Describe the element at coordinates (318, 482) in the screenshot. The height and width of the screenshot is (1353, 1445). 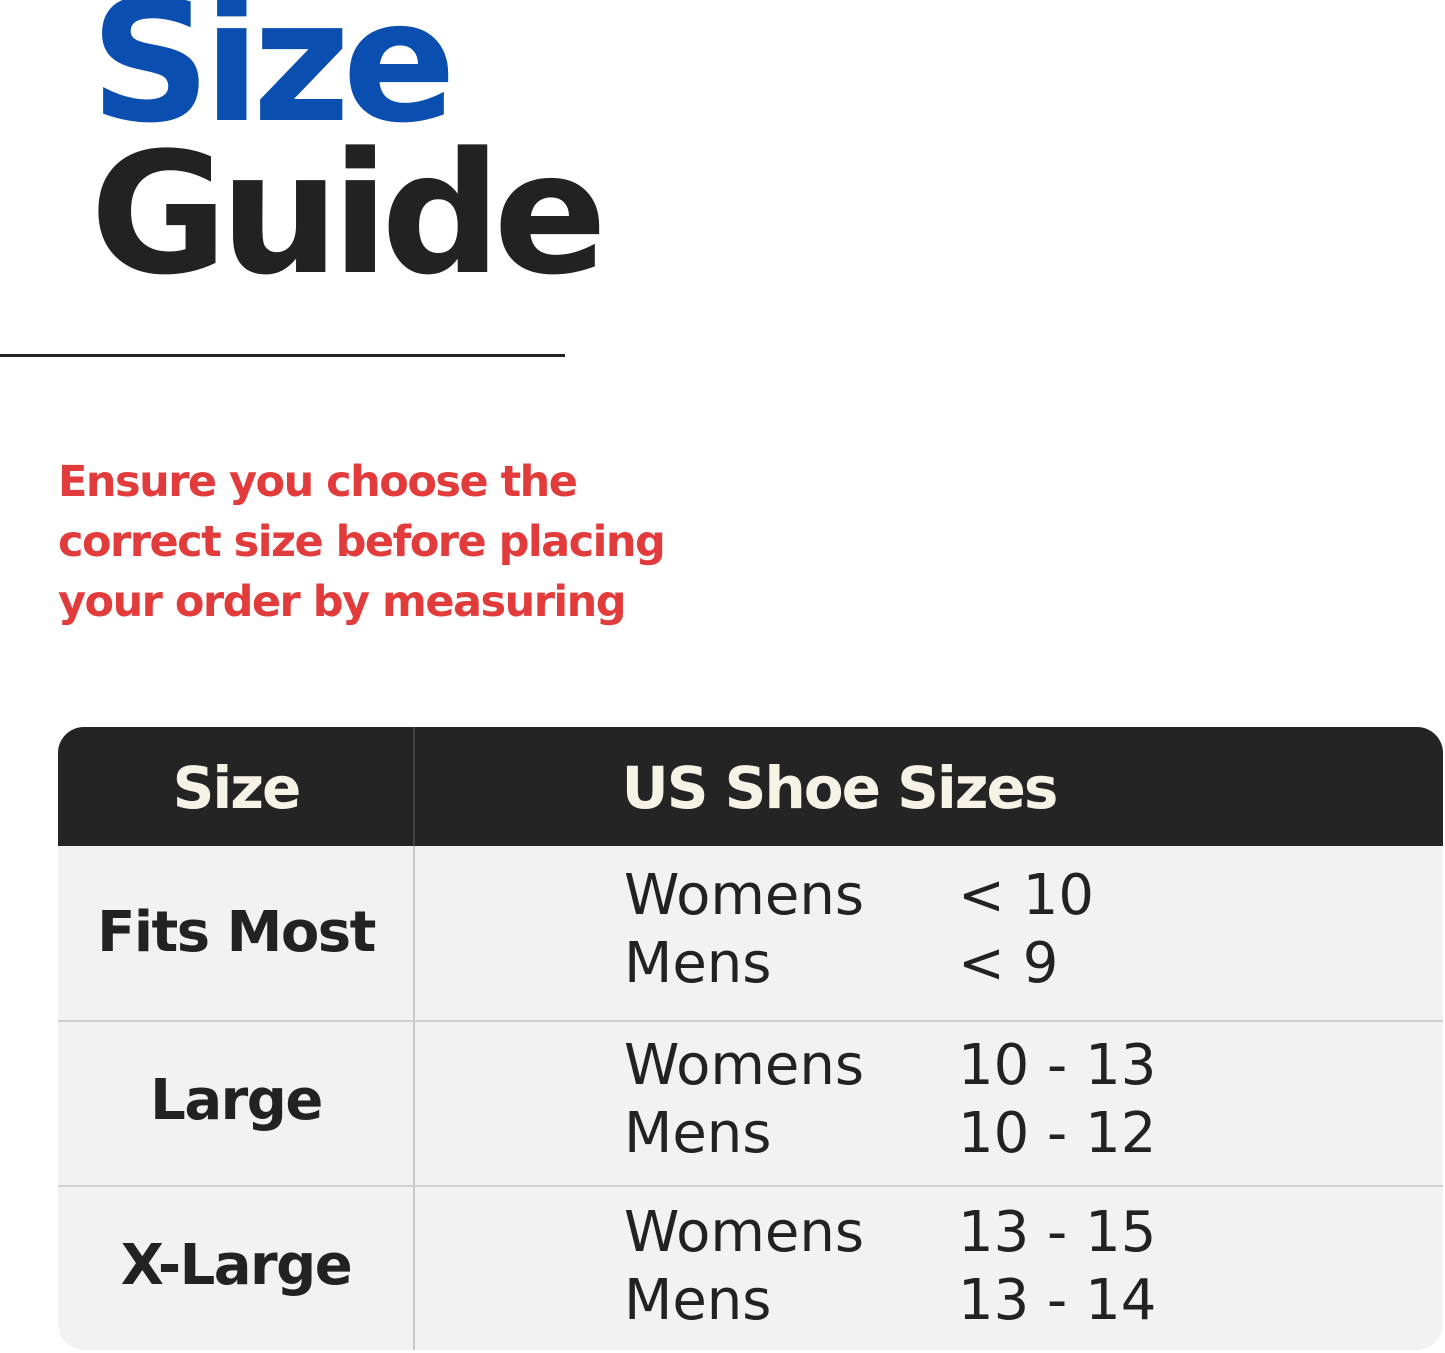
I see `note-line: Ensure you choose the` at that location.